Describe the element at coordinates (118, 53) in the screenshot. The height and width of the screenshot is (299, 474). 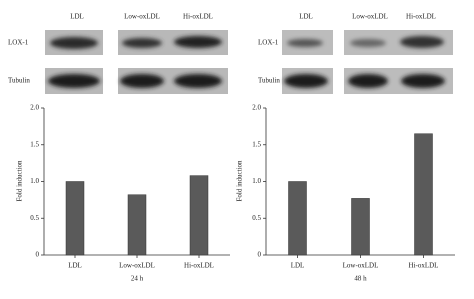
I see `blot-panel-left: LDL Low-oxLDL Hi-oxLDL LOX-1 Tubulin` at that location.